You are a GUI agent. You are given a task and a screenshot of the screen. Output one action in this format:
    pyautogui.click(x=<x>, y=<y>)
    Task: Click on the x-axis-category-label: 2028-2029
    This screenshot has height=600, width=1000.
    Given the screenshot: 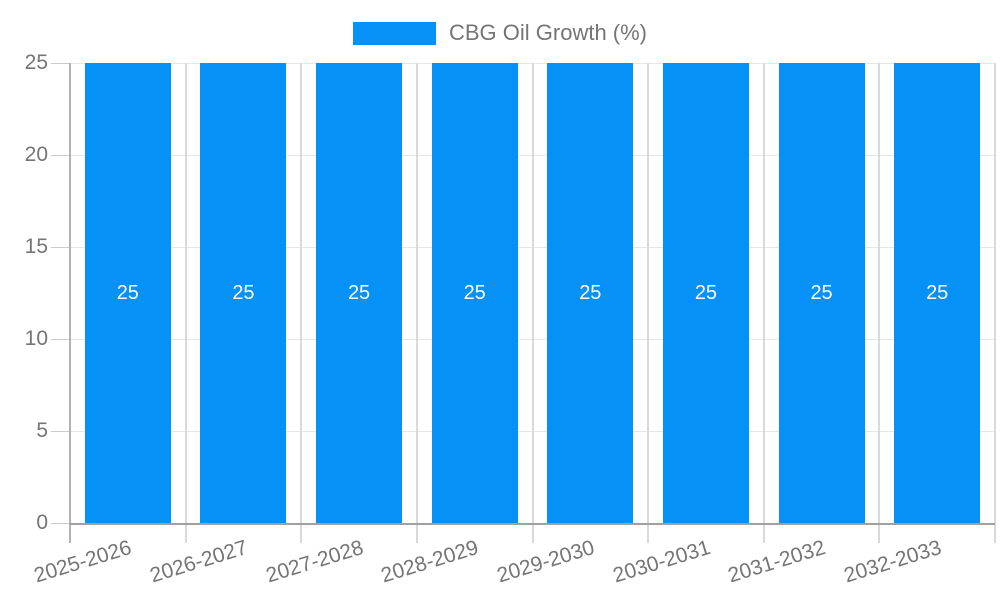 What is the action you would take?
    pyautogui.click(x=430, y=562)
    